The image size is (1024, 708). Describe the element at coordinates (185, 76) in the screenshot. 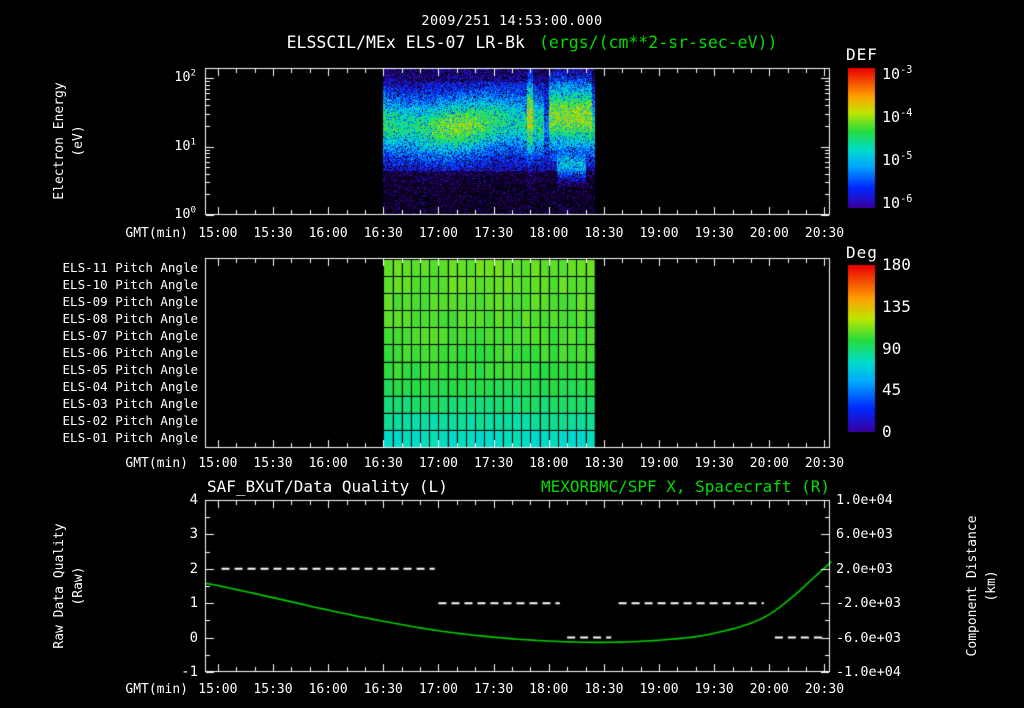

I see `energy-tick-label: 10²` at that location.